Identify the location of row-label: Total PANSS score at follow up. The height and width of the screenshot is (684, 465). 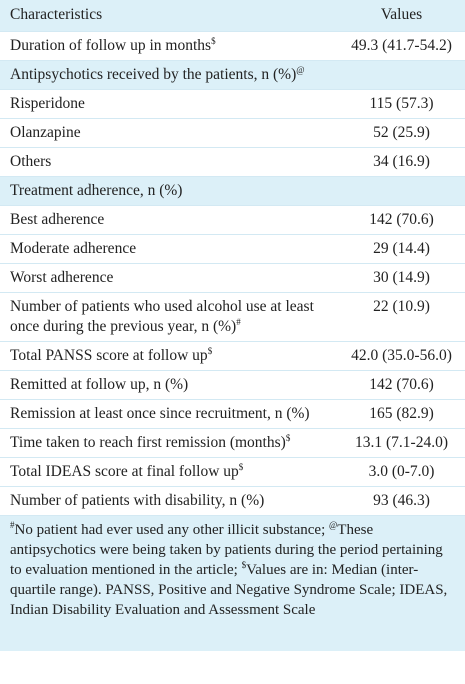
(109, 355).